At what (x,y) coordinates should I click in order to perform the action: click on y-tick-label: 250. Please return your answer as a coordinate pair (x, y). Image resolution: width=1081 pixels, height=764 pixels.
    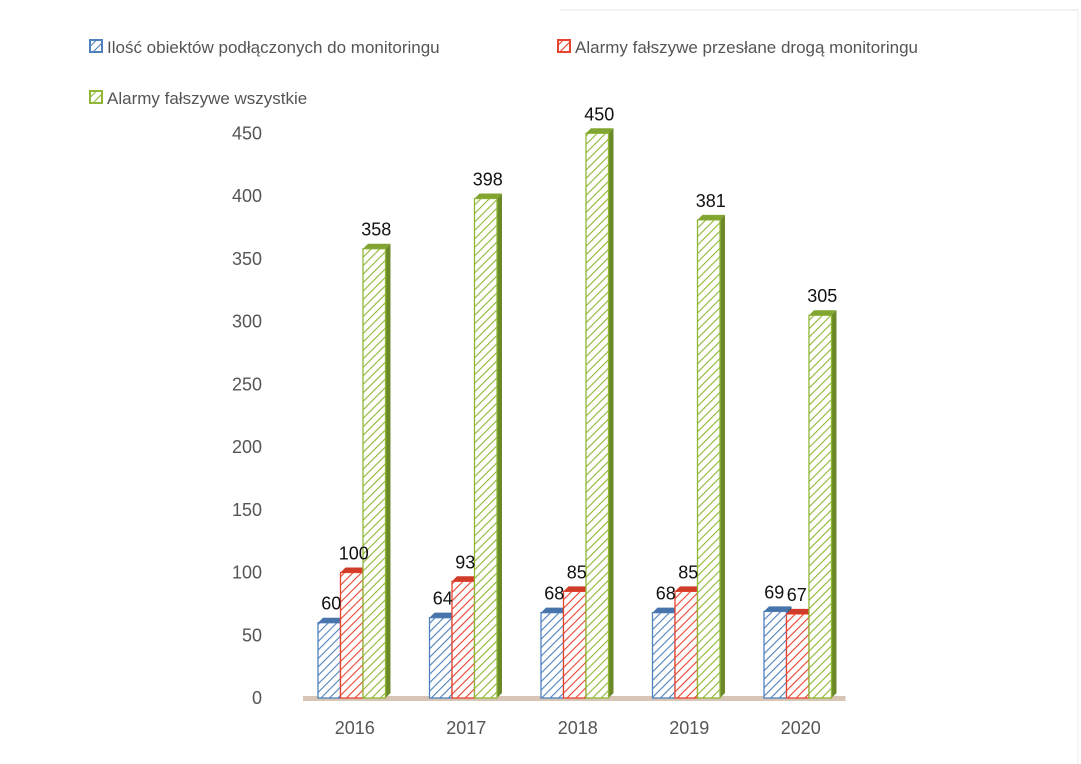
    Looking at the image, I should click on (247, 384).